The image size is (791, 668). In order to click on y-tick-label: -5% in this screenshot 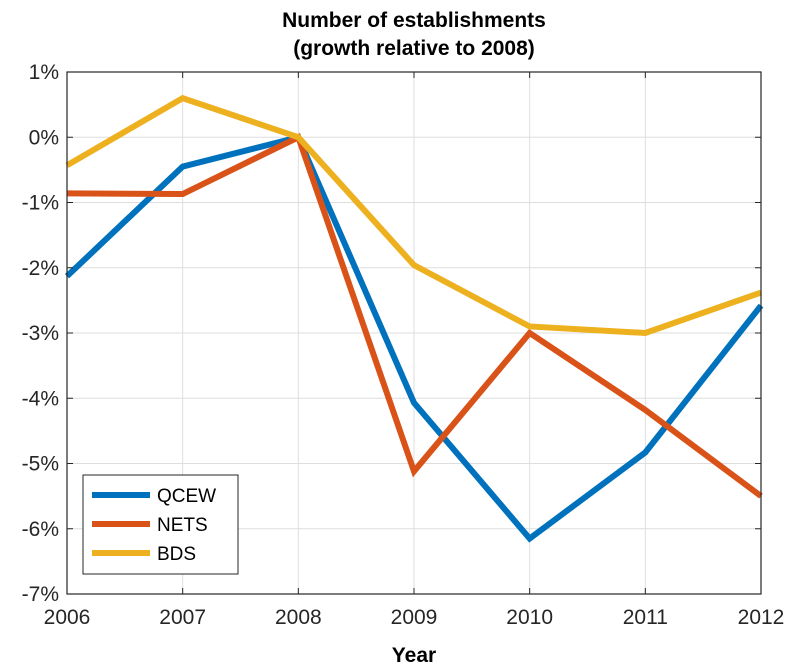, I will do `click(40, 464)`.